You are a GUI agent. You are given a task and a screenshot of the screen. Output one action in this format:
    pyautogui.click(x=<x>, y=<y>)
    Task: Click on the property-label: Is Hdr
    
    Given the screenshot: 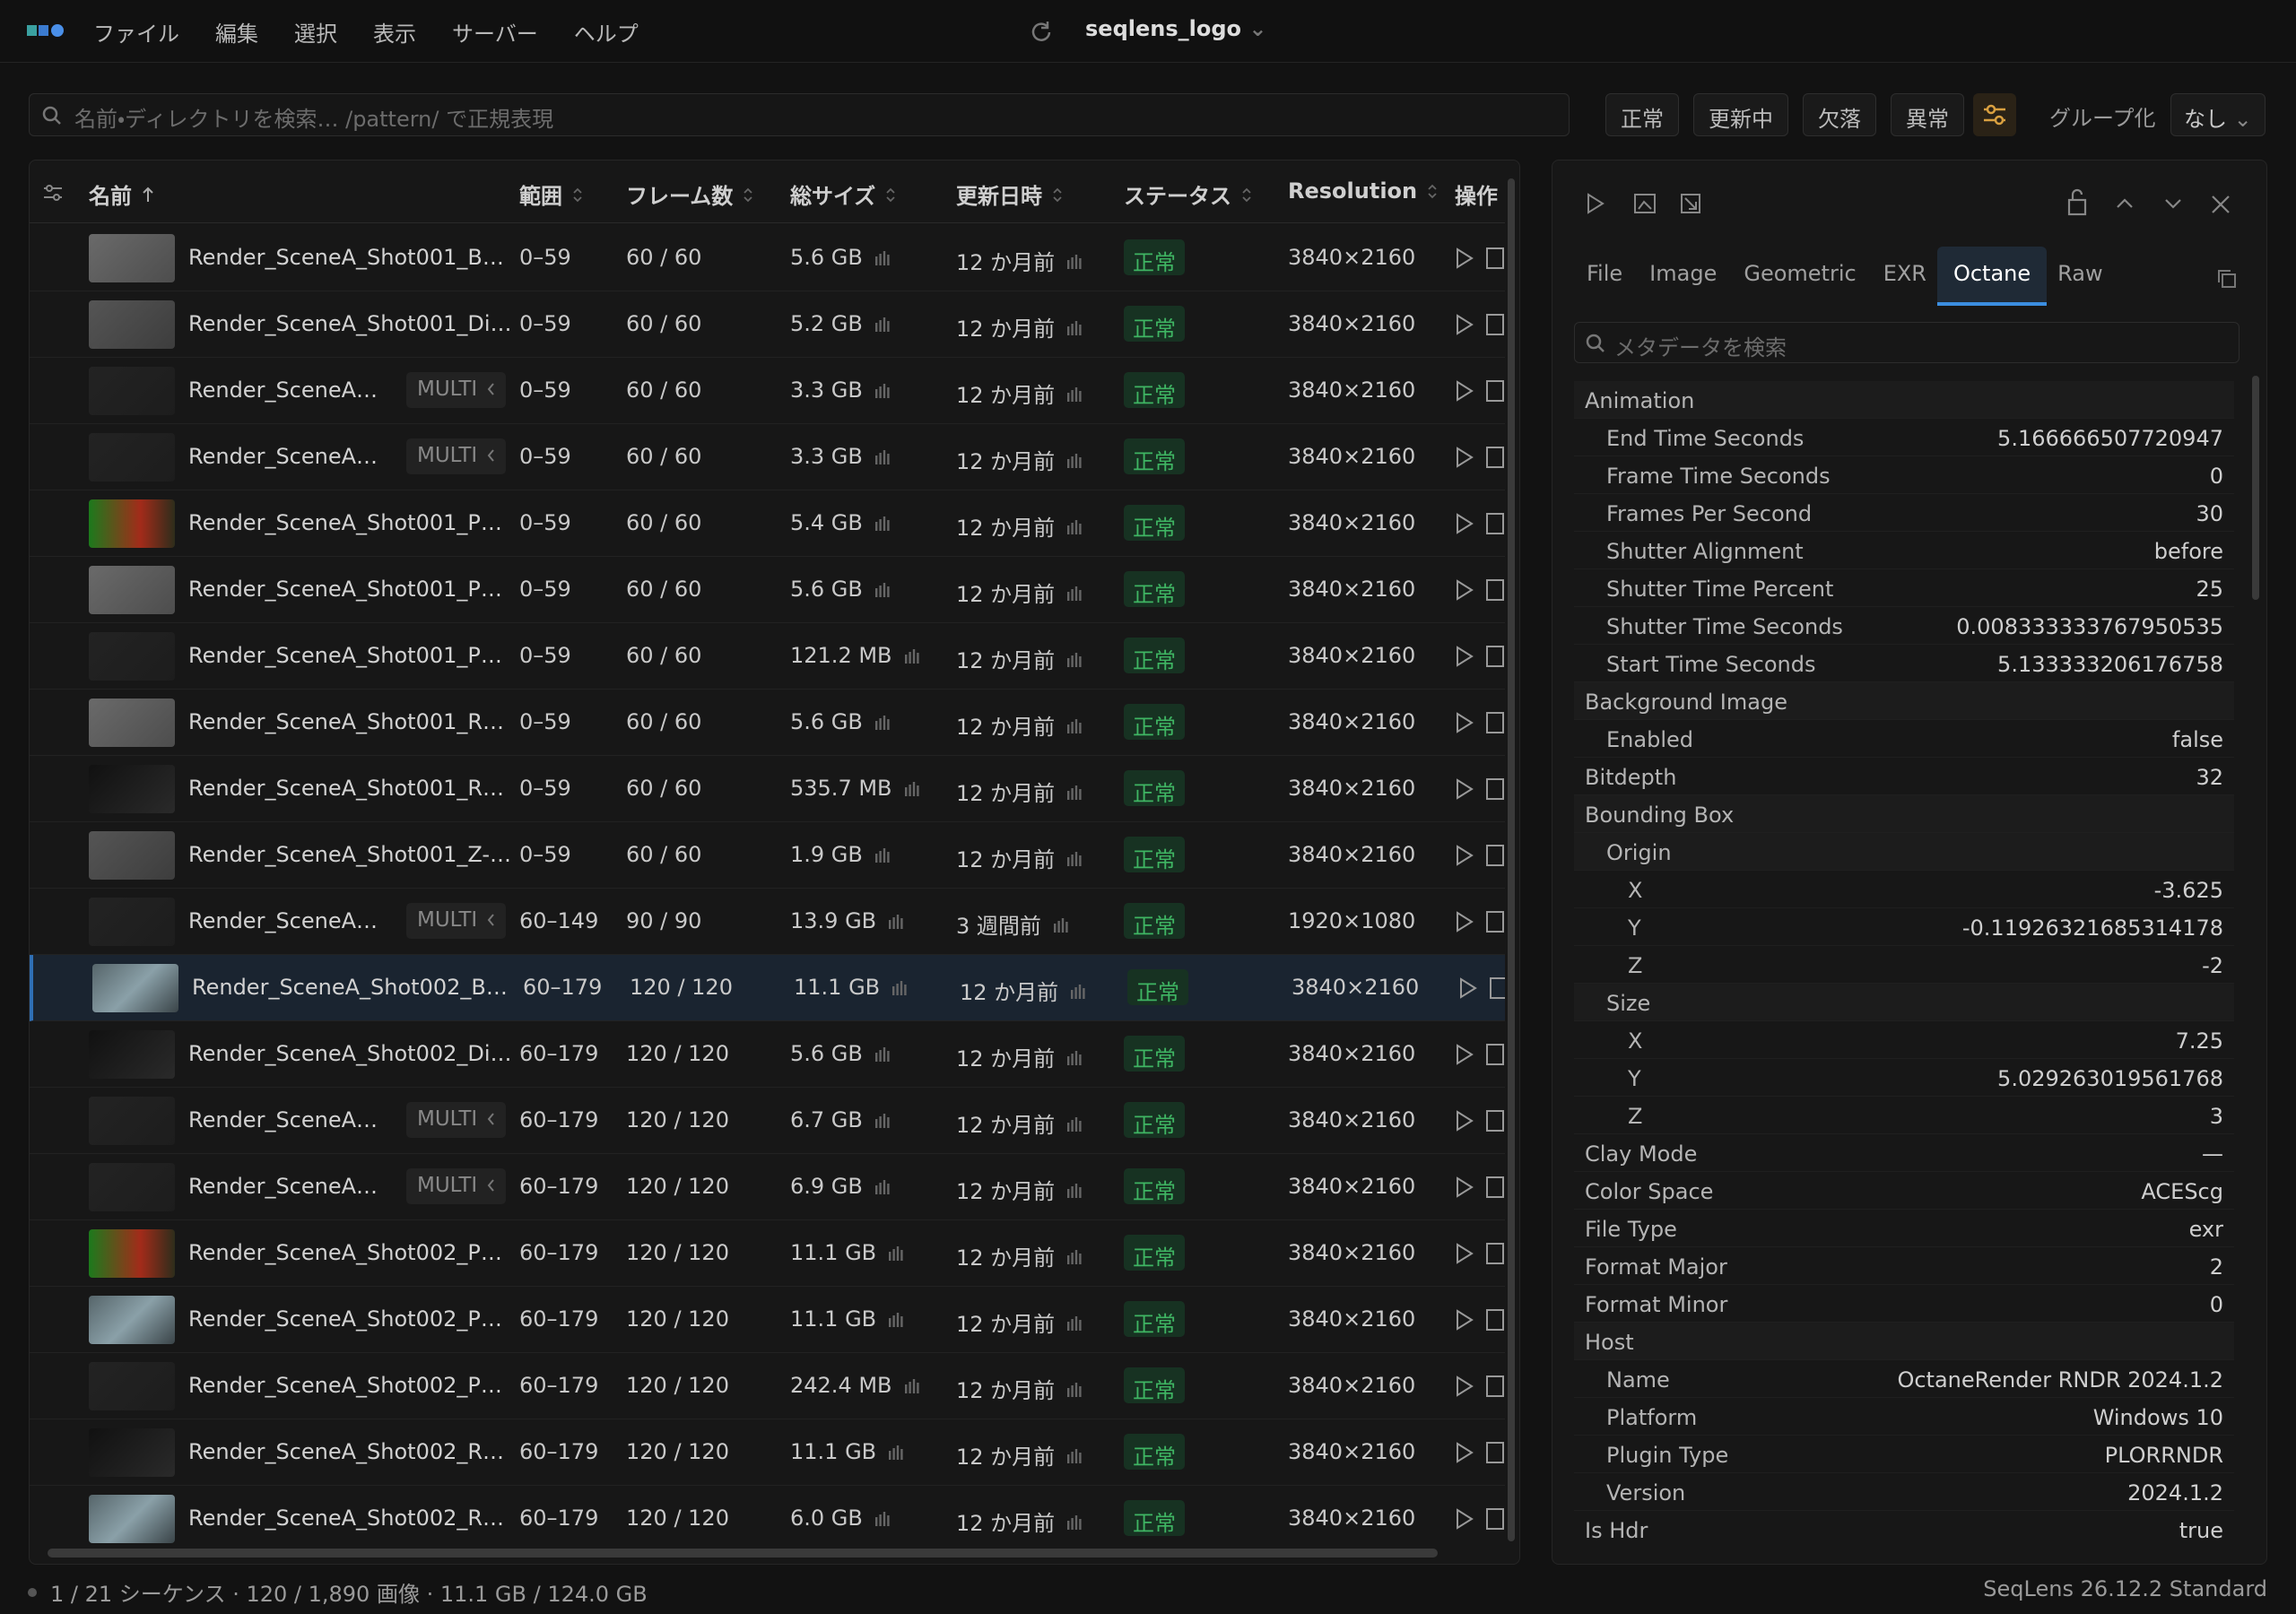 What is the action you would take?
    pyautogui.click(x=1616, y=1530)
    